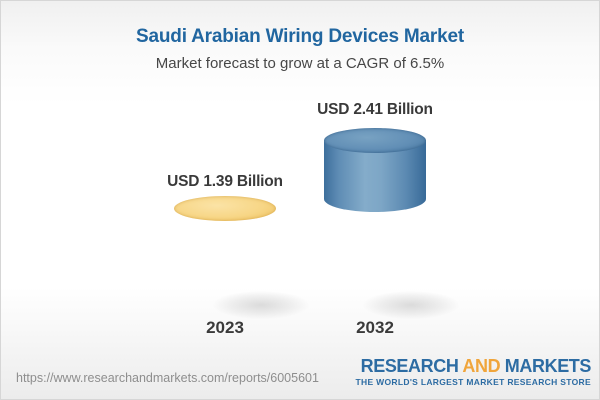 The height and width of the screenshot is (400, 600). What do you see at coordinates (375, 253) in the screenshot?
I see `bar-2032-base-segment` at bounding box center [375, 253].